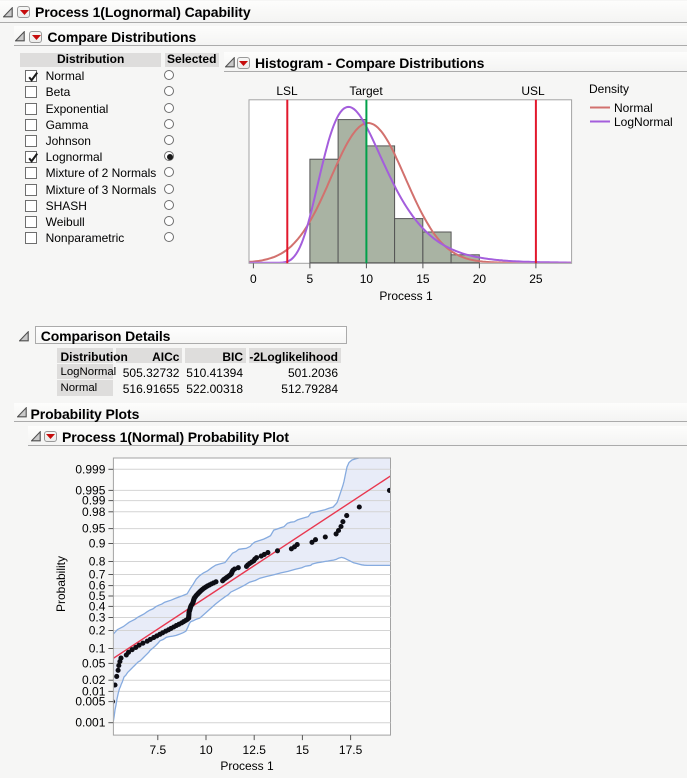 The width and height of the screenshot is (687, 778). Describe the element at coordinates (310, 279) in the screenshot. I see `svg-text: 5` at that location.